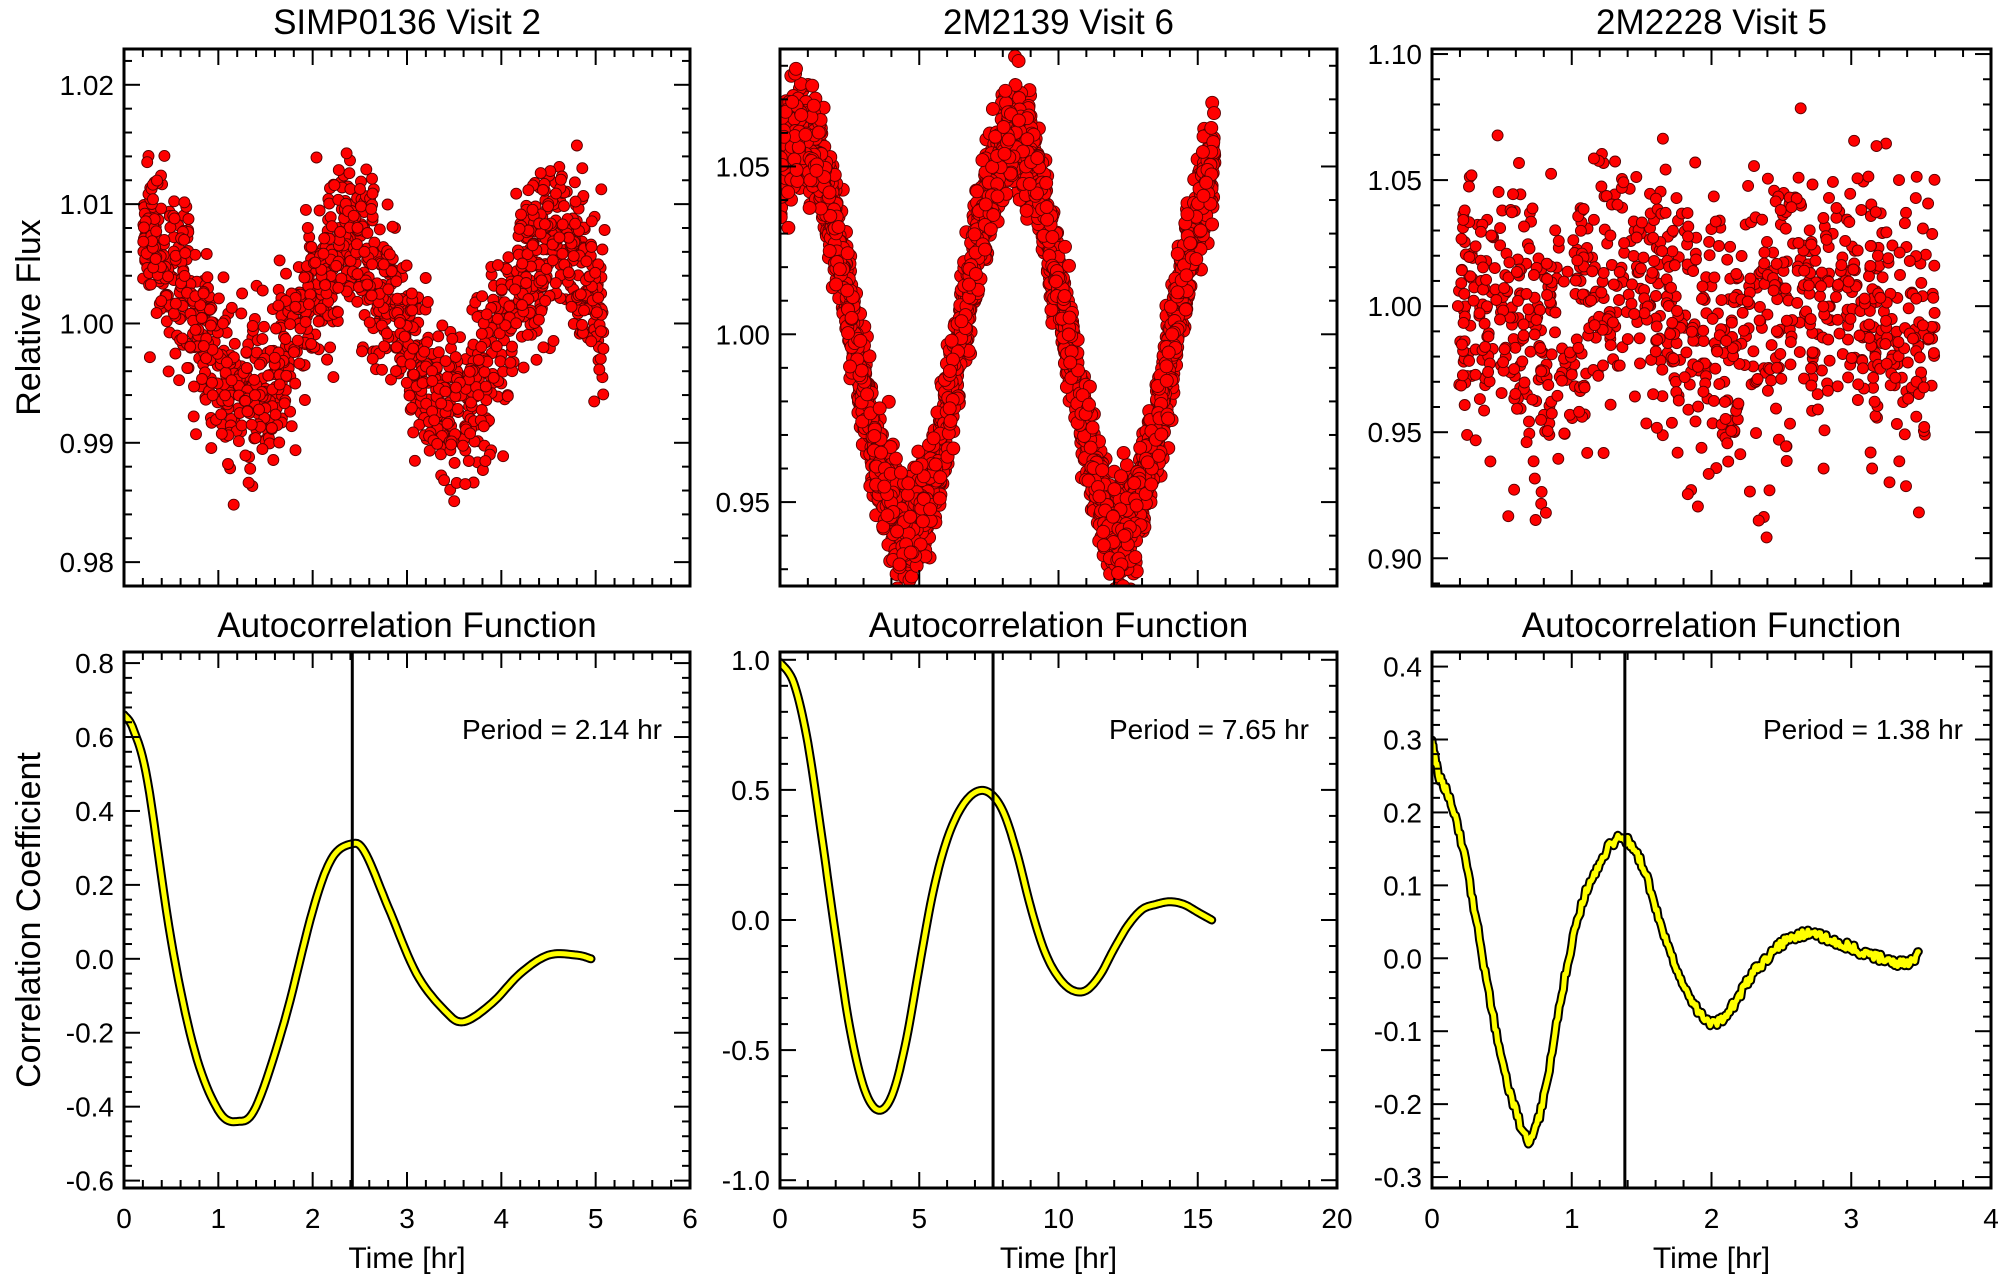 Image resolution: width=2000 pixels, height=1282 pixels. What do you see at coordinates (29, 317) in the screenshot?
I see `y-axis-label: Relative Flux` at bounding box center [29, 317].